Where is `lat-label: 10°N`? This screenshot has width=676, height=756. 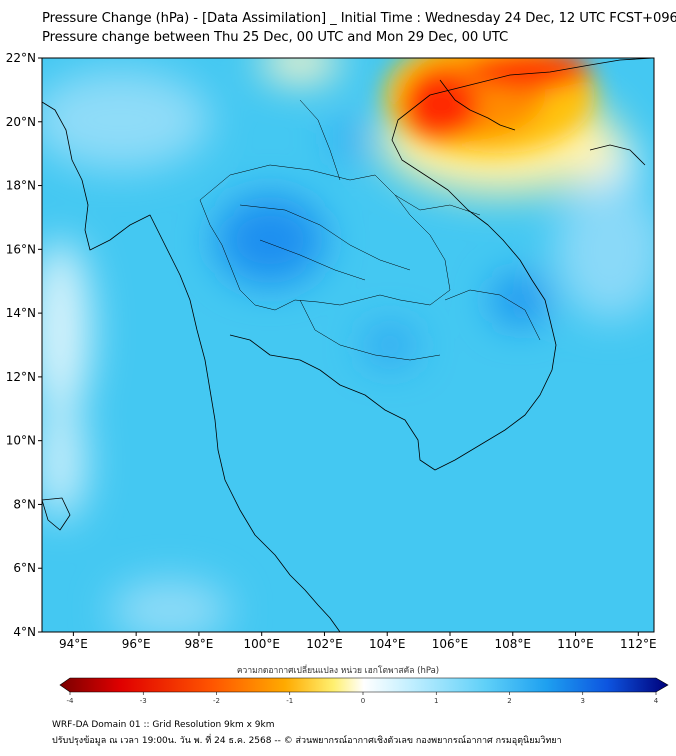 lat-label: 10°N is located at coordinates (21, 441).